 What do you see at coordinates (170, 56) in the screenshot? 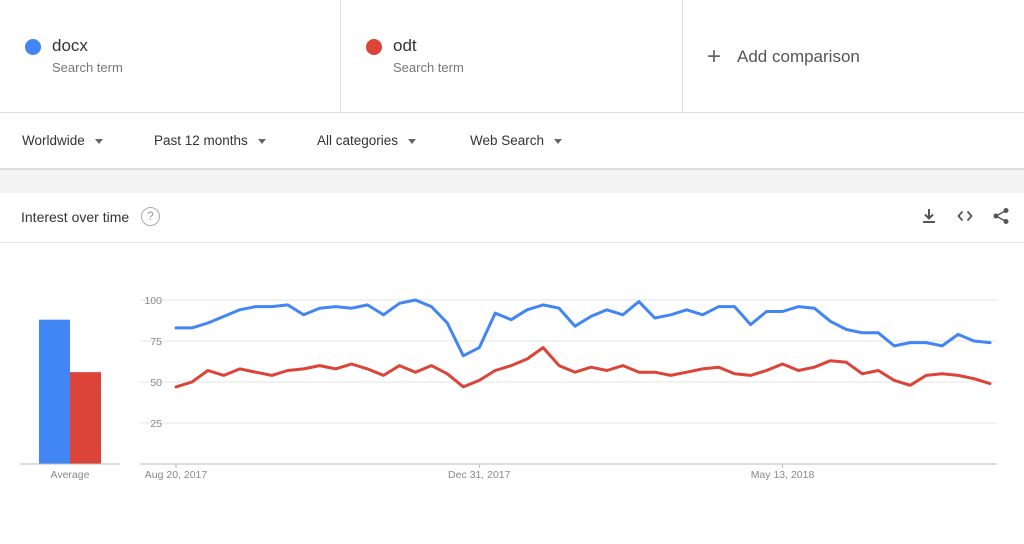
I see `term-card-docx: docx Search term` at bounding box center [170, 56].